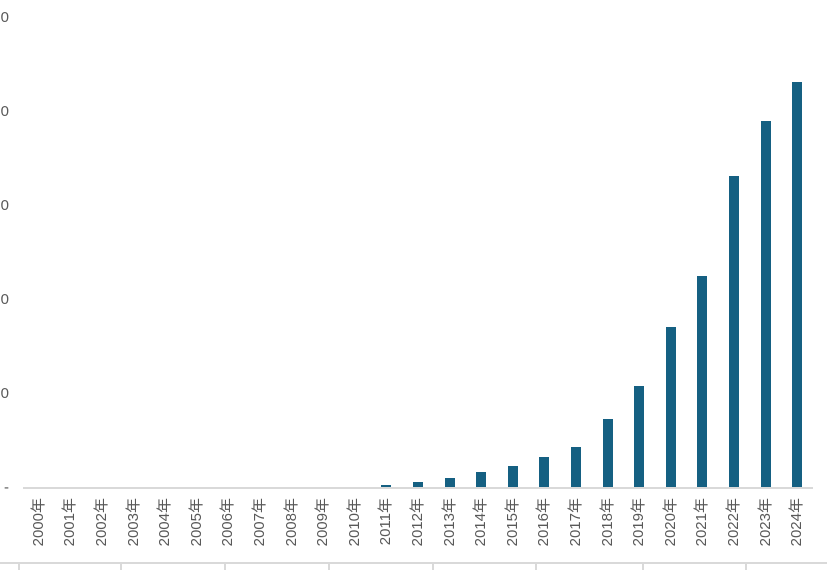  Describe the element at coordinates (449, 522) in the screenshot. I see `x-axis-label: 2013年` at that location.